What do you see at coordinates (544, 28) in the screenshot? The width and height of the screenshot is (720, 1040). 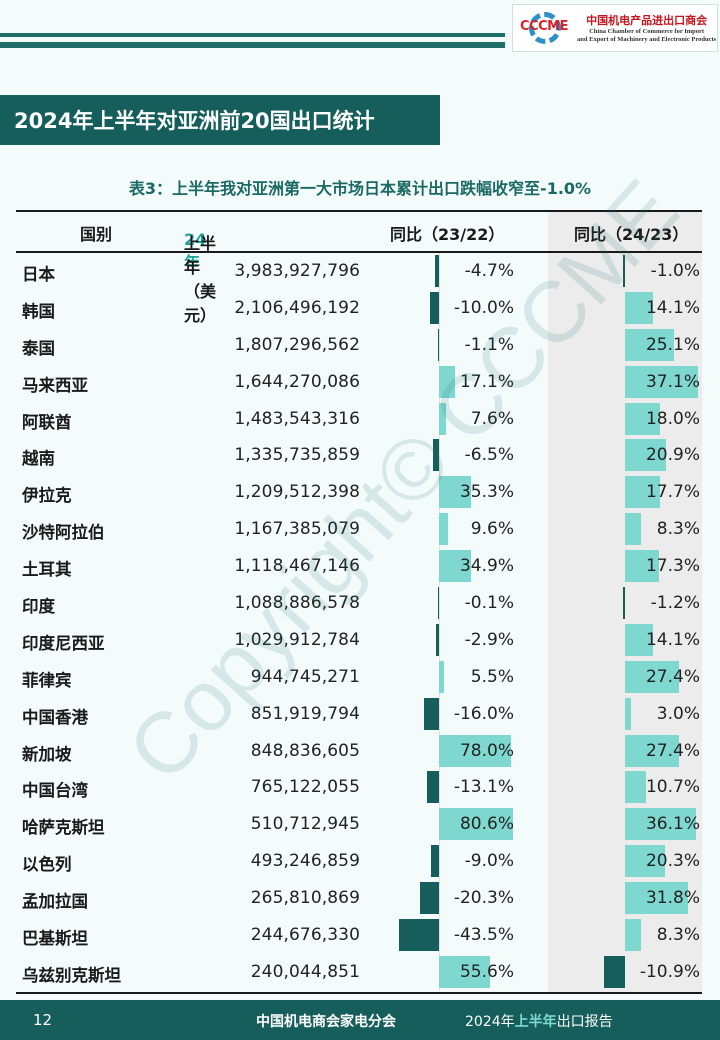 I see `cccme-emblem-icon: CCCME` at bounding box center [544, 28].